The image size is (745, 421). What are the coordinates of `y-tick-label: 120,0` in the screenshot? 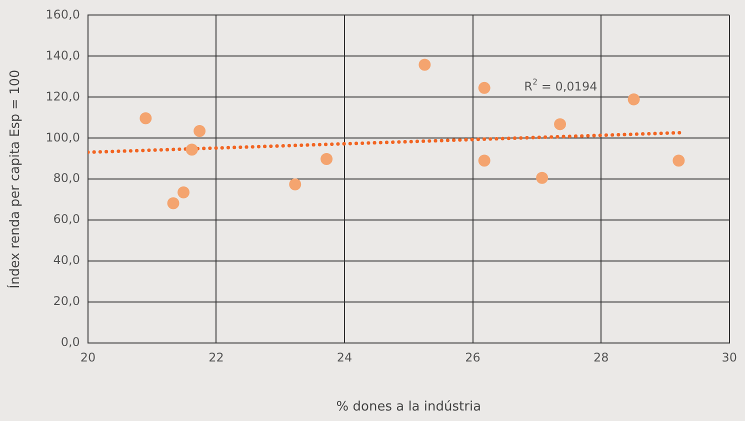 It's located at (63, 96).